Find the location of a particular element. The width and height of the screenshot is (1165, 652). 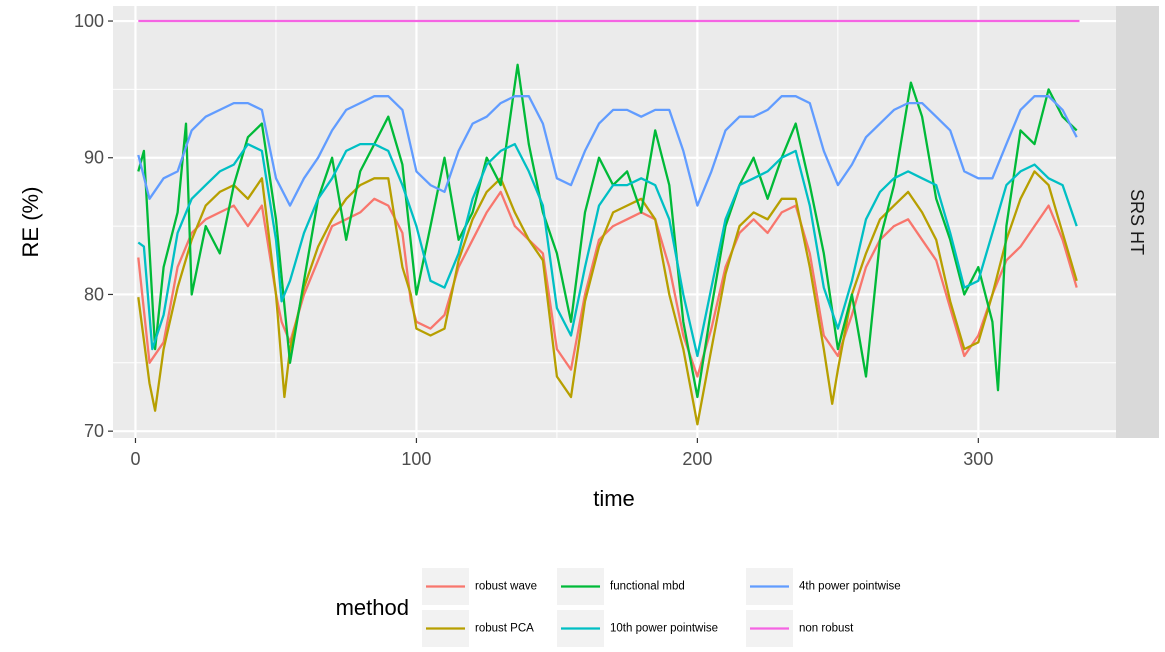

legend-label: functional mbd is located at coordinates (647, 587).